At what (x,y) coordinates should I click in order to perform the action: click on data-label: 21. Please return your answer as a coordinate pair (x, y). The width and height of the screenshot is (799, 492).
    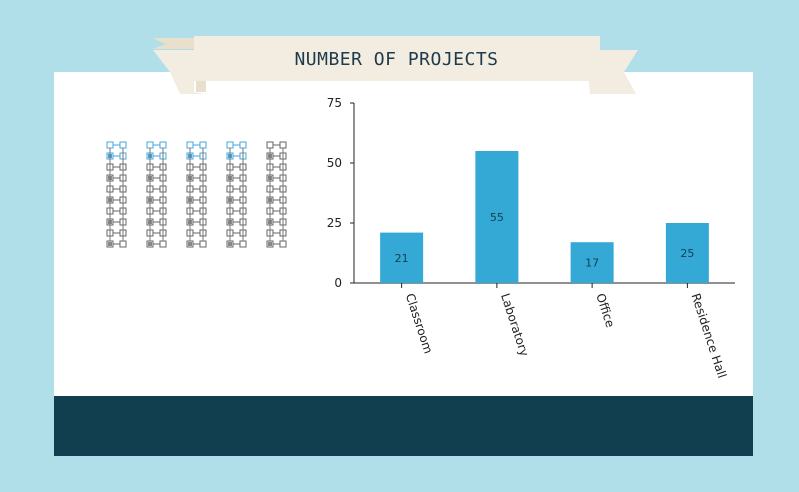
    Looking at the image, I should click on (402, 258).